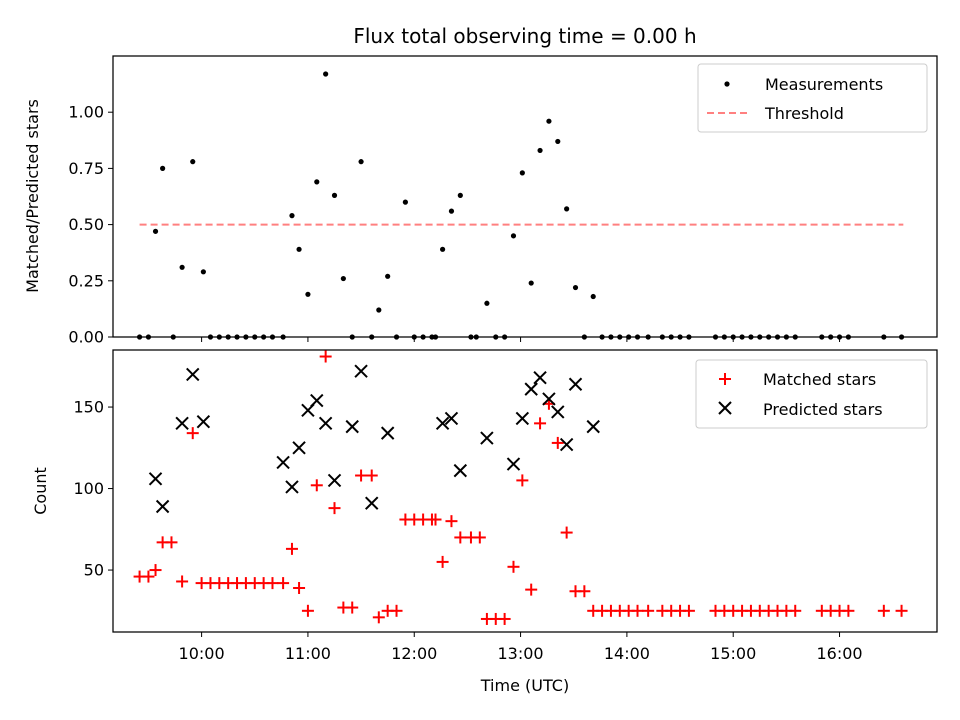 This screenshot has height=720, width=960. What do you see at coordinates (521, 653) in the screenshot?
I see `x-tick-label: 13:00` at bounding box center [521, 653].